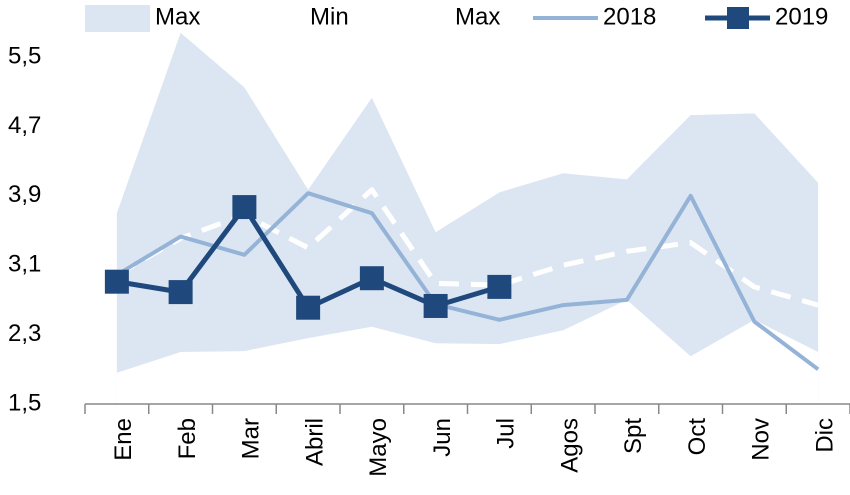 Image resolution: width=850 pixels, height=495 pixels. What do you see at coordinates (633, 436) in the screenshot?
I see `x-tick-label: Spt` at bounding box center [633, 436].